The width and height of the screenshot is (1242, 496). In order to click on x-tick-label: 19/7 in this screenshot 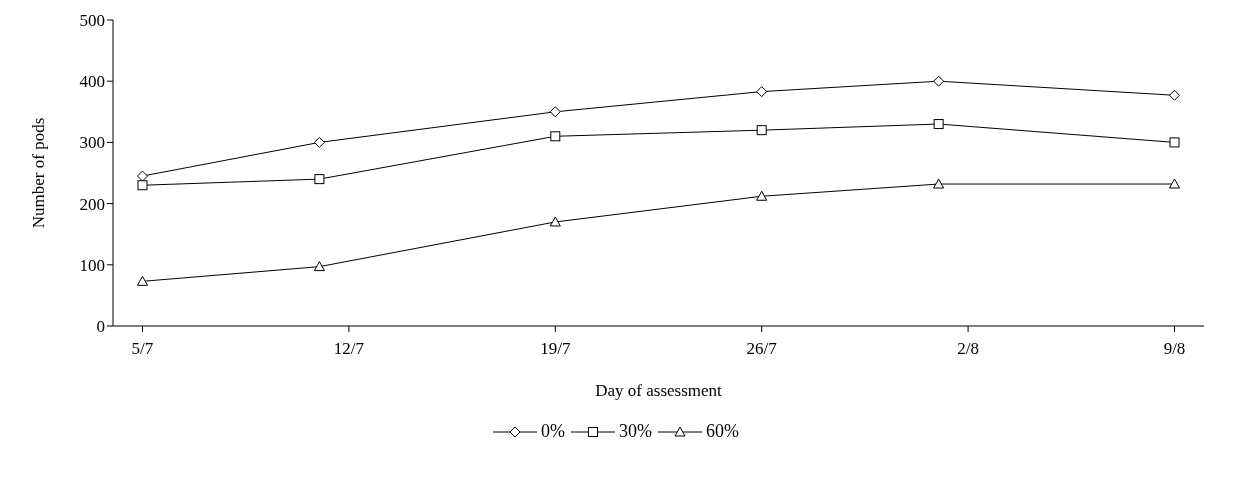, I will do `click(555, 349)`.